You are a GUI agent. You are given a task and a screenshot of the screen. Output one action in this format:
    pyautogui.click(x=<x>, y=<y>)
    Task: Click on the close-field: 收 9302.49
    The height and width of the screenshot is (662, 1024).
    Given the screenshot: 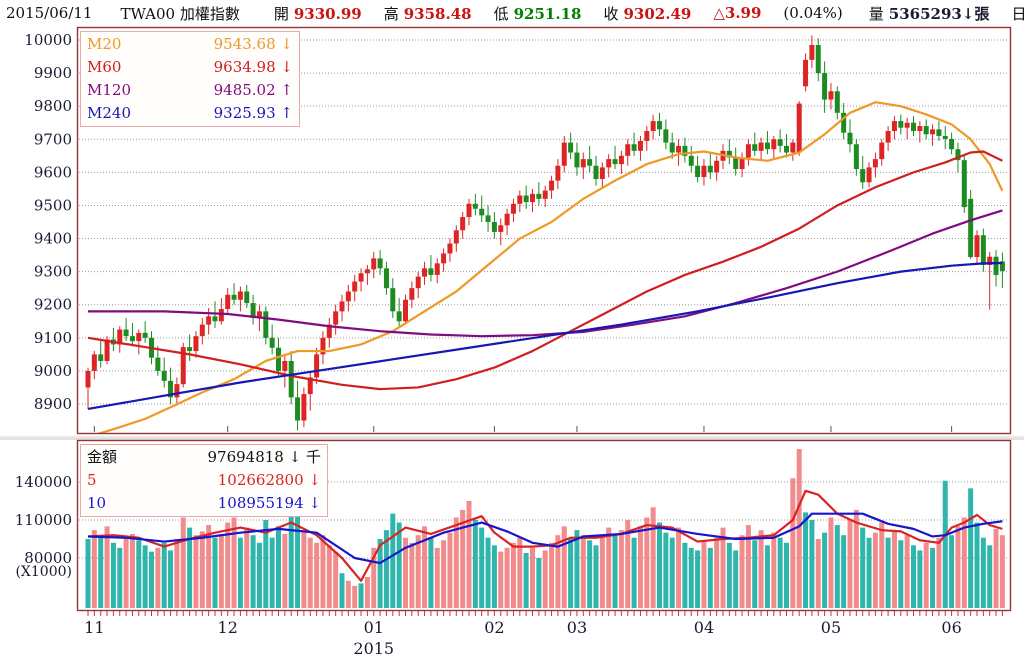 What is the action you would take?
    pyautogui.click(x=647, y=13)
    